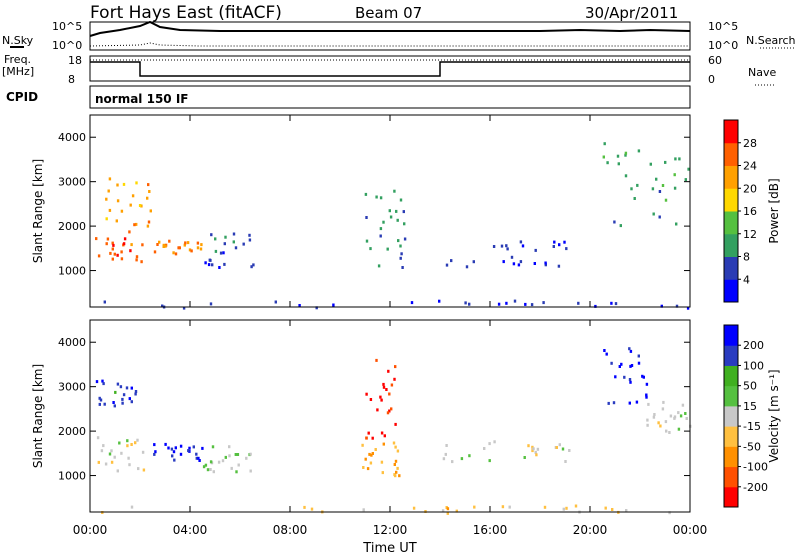  What do you see at coordinates (750, 211) in the screenshot?
I see `colorbar-tick-label: 16` at bounding box center [750, 211].